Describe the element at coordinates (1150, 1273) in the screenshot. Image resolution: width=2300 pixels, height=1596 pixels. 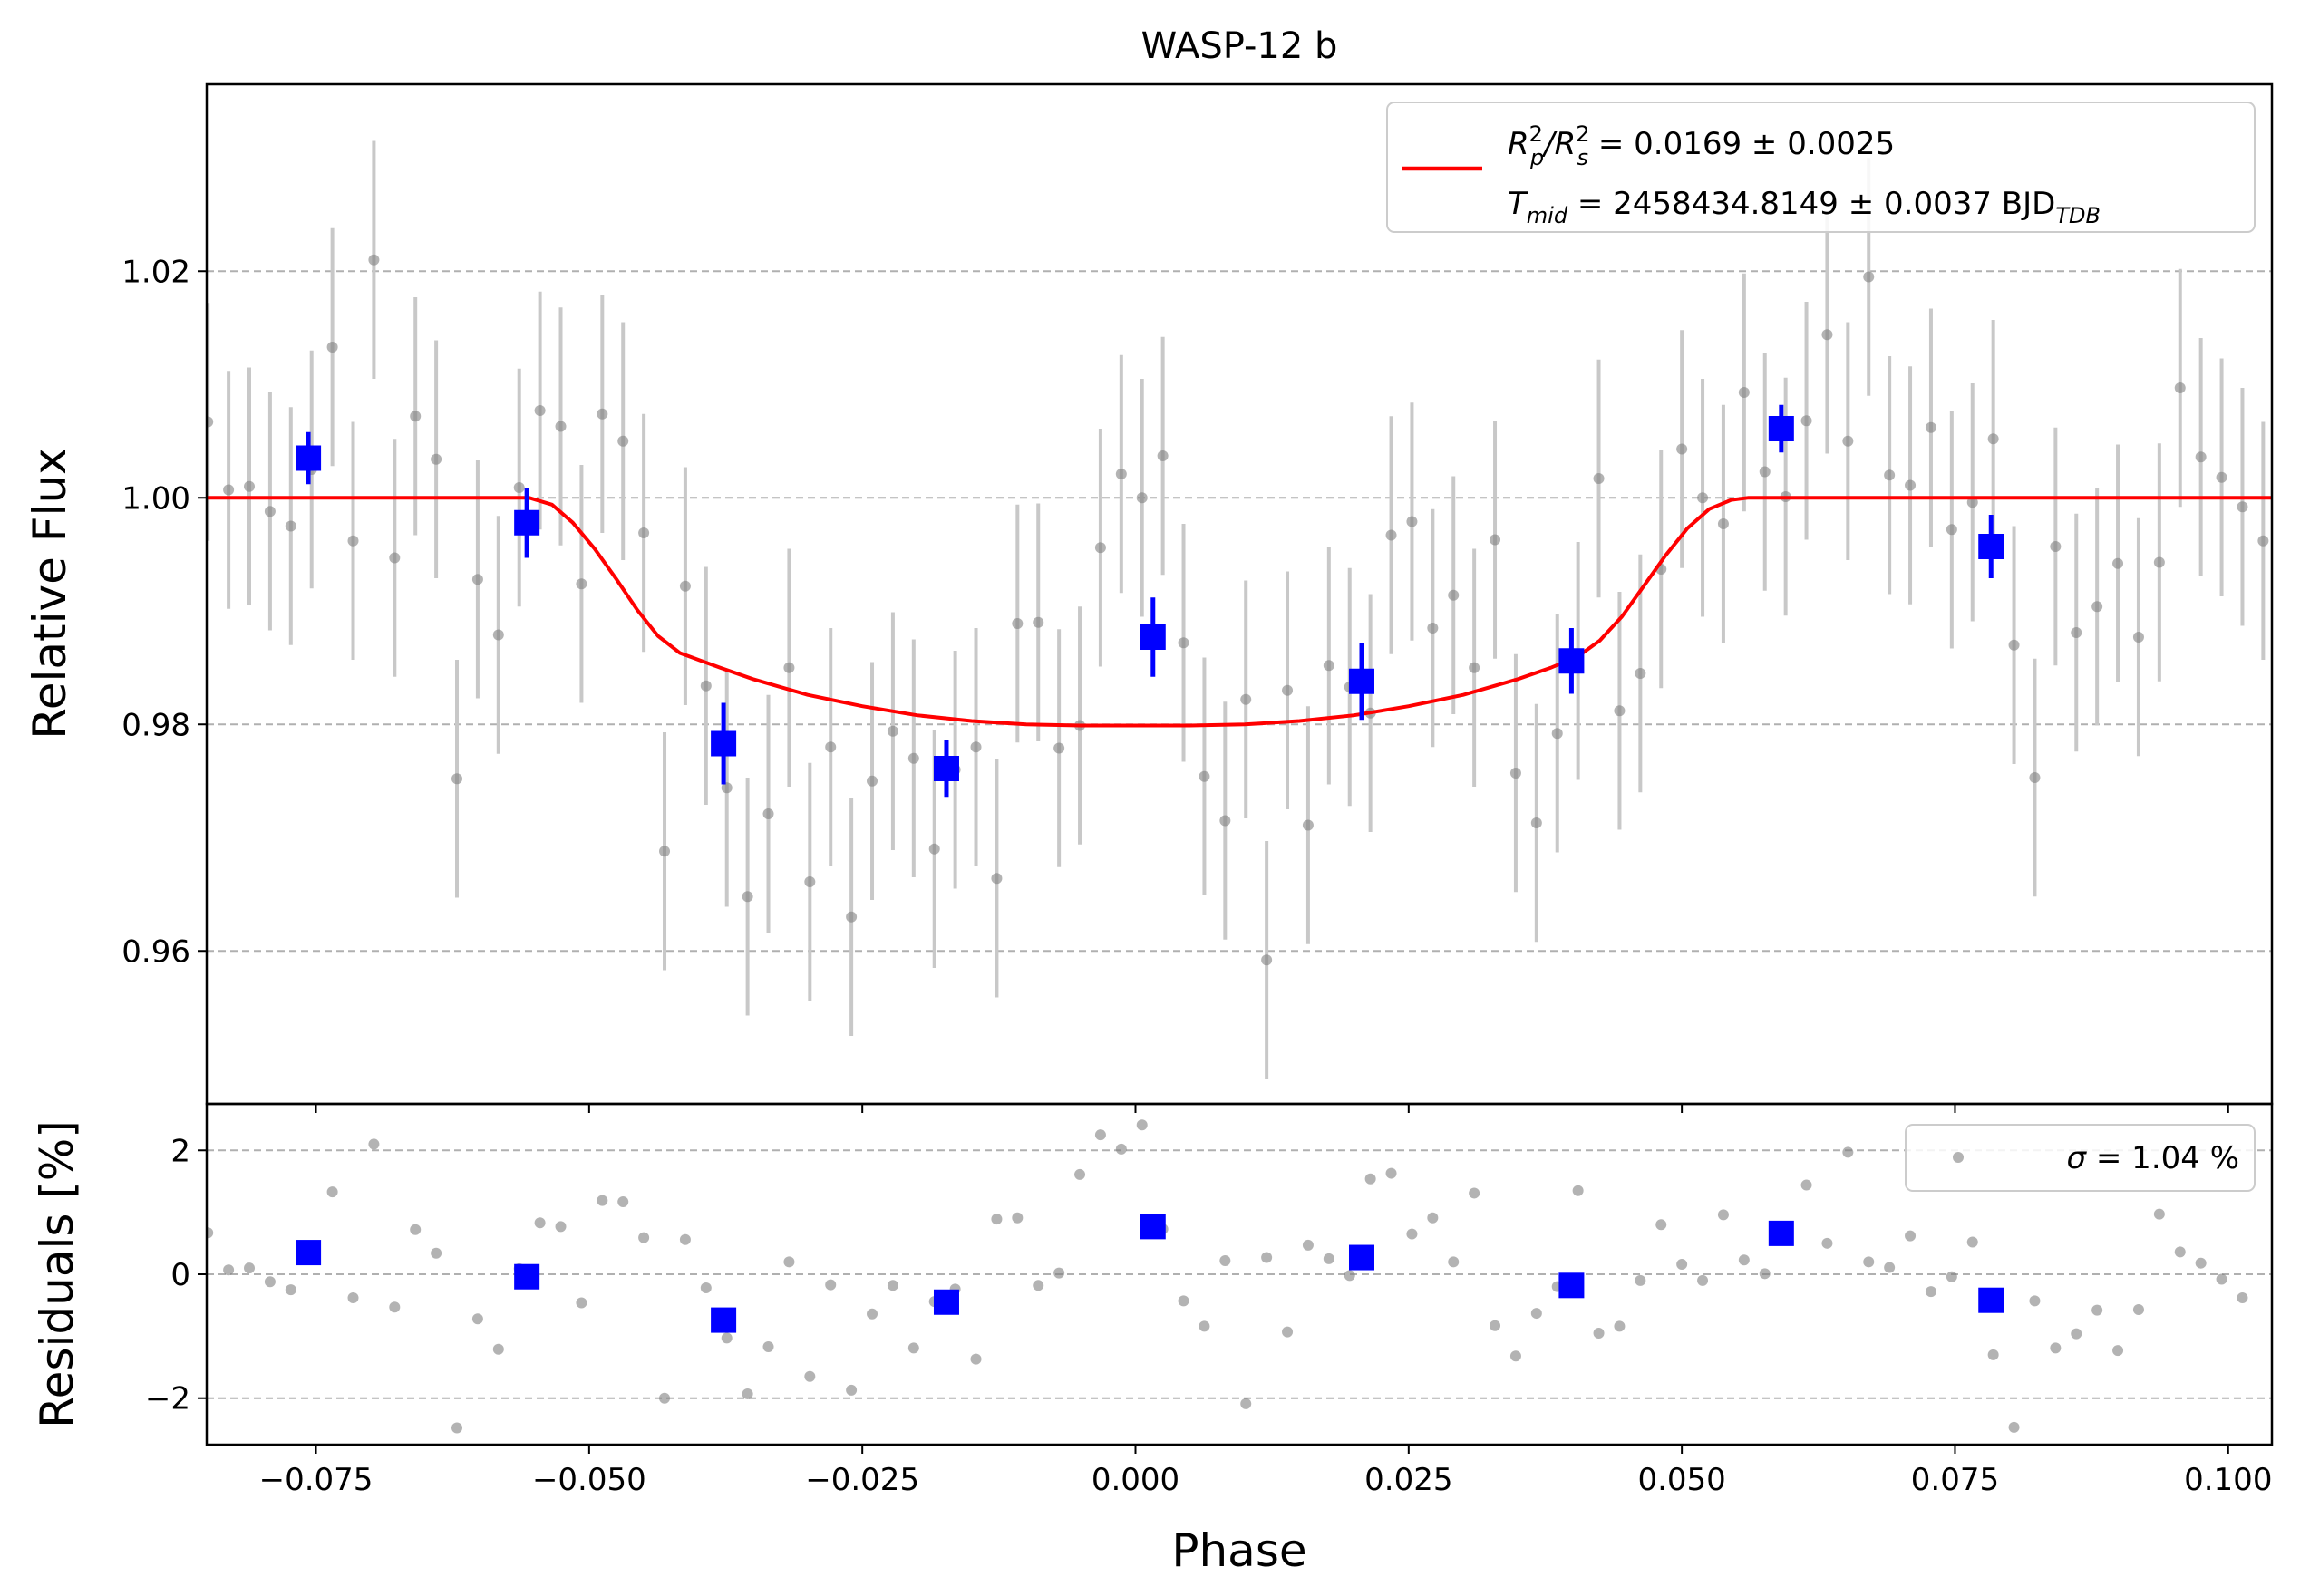
I see `residuals-binned-points` at that location.